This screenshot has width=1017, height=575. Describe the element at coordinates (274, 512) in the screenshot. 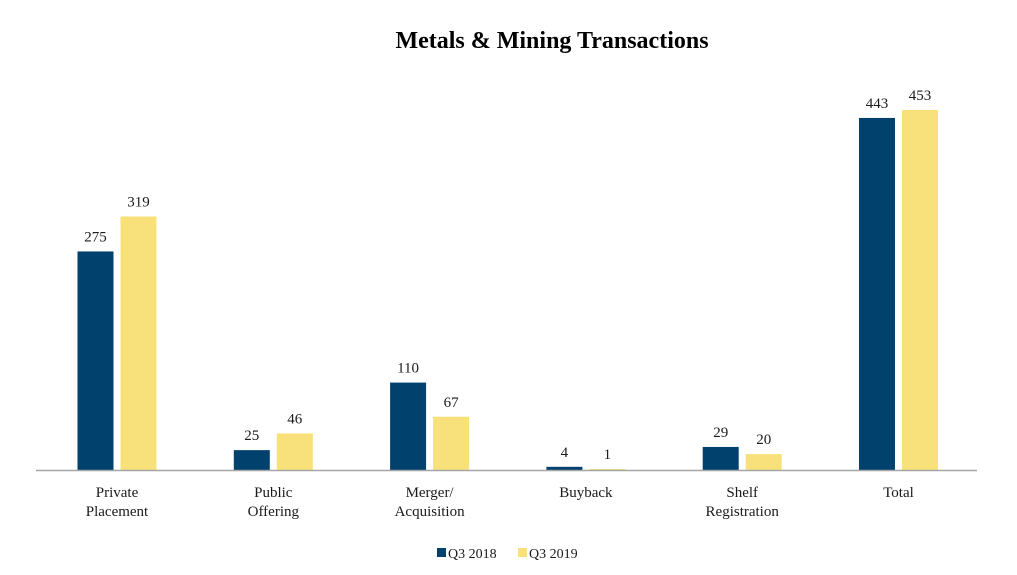

I see `x-tick-label: Offering` at that location.